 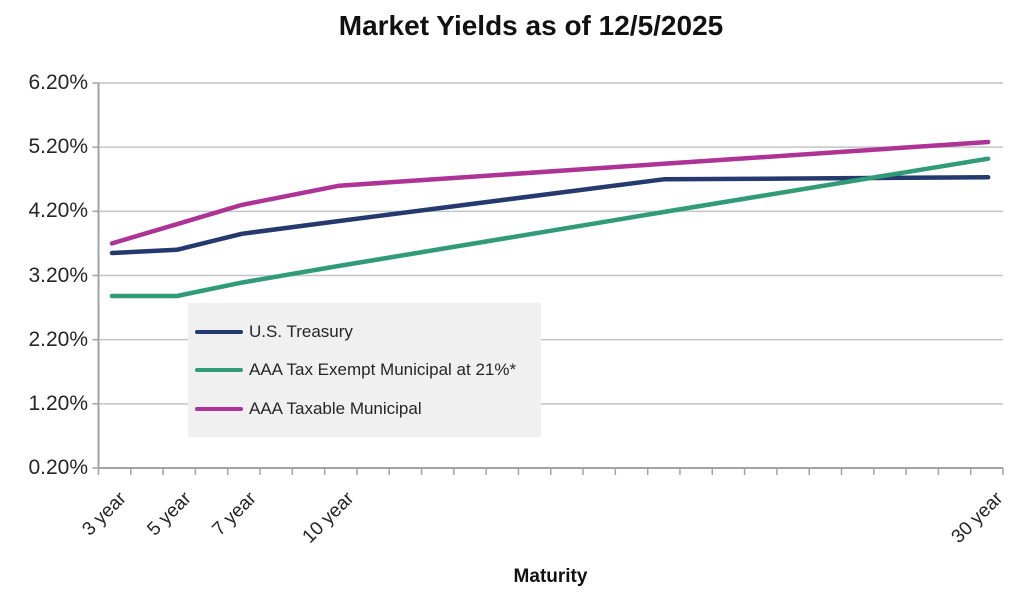 What do you see at coordinates (58, 339) in the screenshot?
I see `y-tick-label: 2.20%` at bounding box center [58, 339].